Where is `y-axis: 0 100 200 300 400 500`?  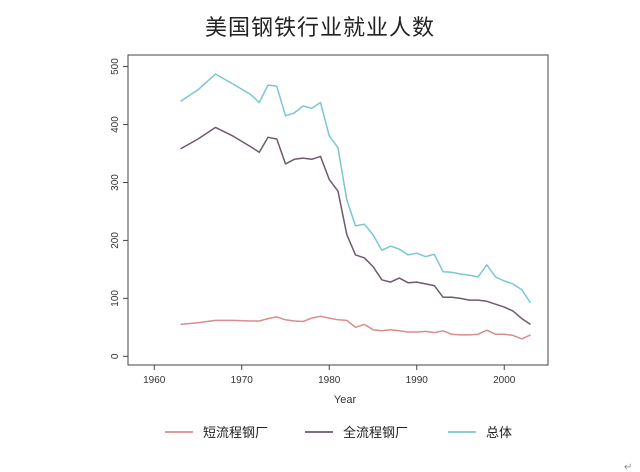
y-axis: 0 100 200 300 400 500 is located at coordinates (119, 208).